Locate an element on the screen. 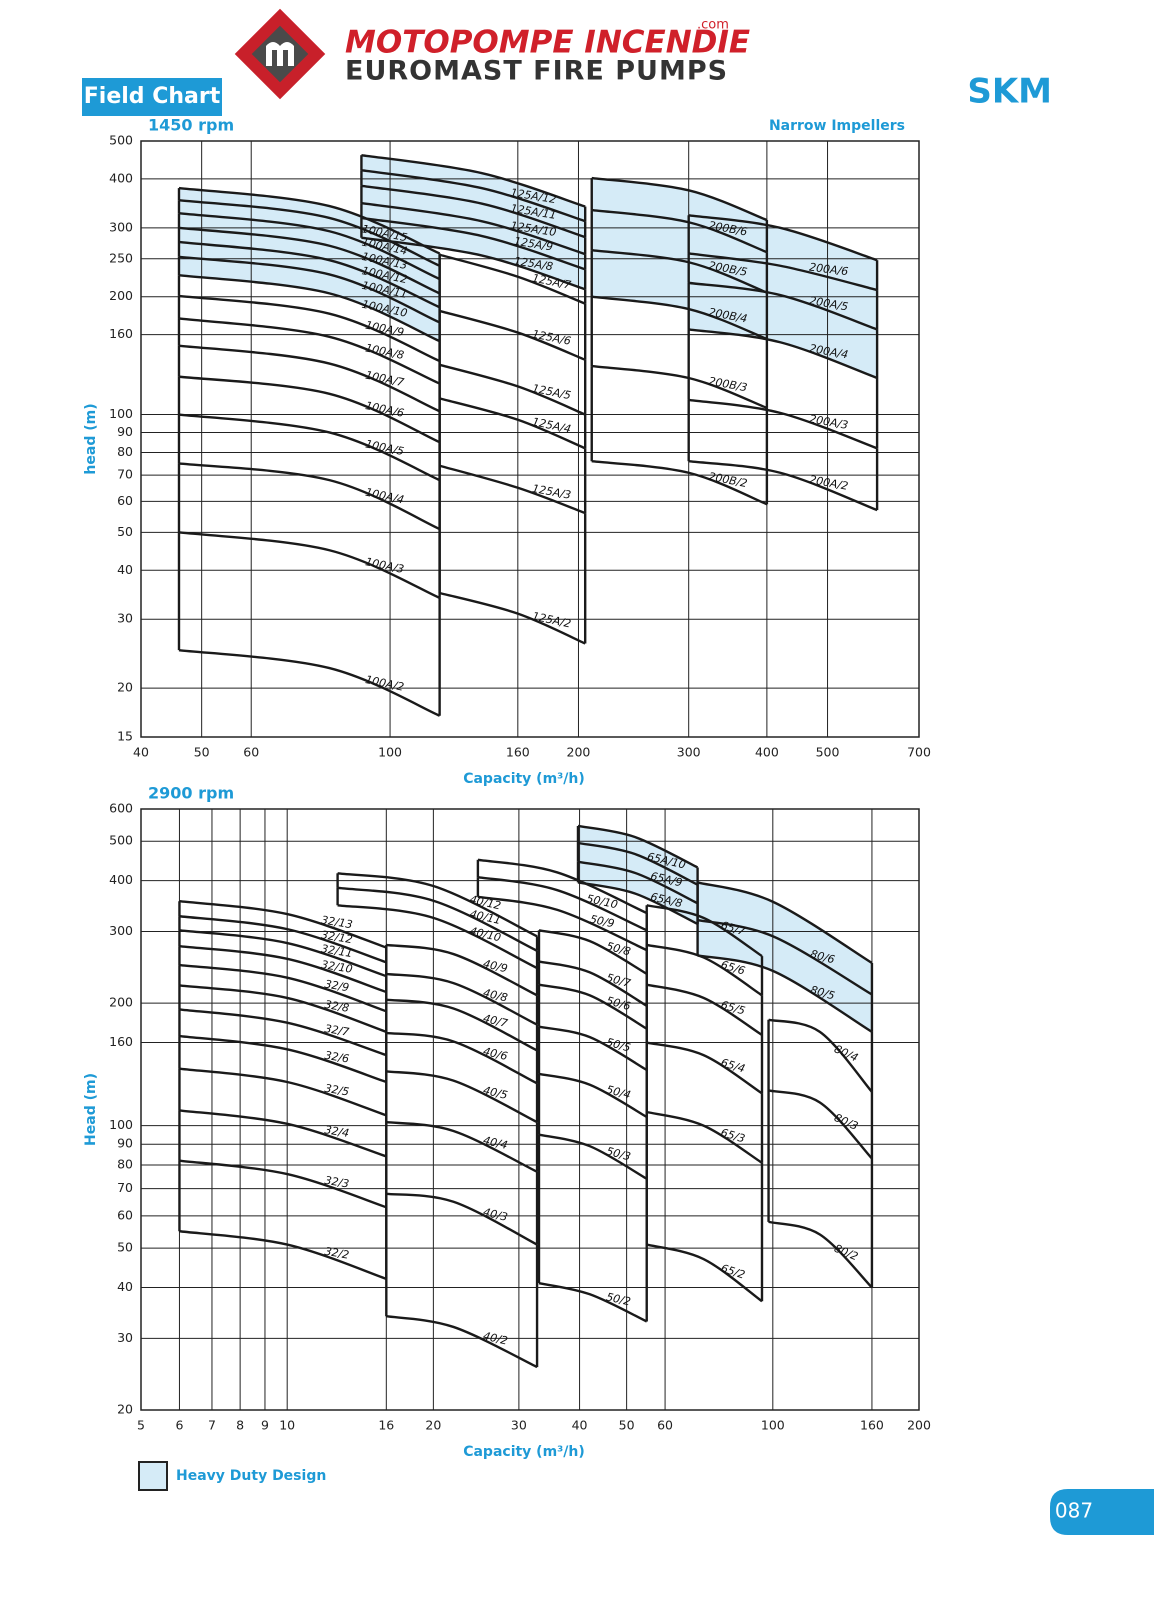 This screenshot has height=1604, width=1154. curve-label: 125A/8 is located at coordinates (533, 263).